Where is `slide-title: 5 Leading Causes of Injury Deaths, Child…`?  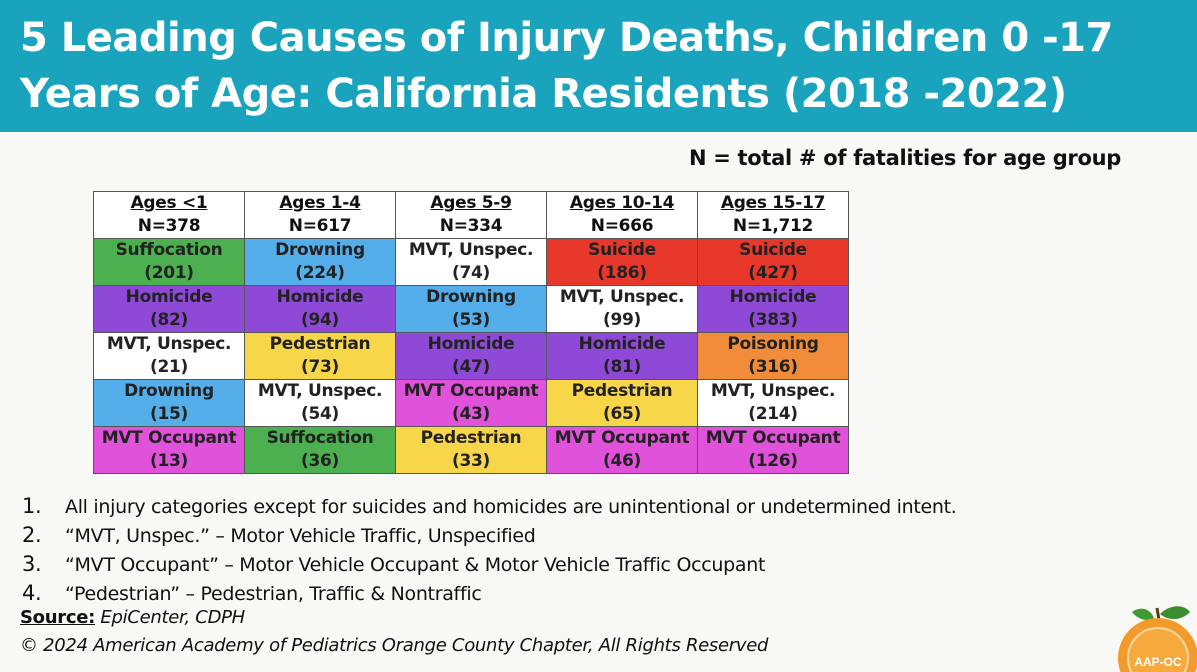 slide-title: 5 Leading Causes of Injury Deaths, Child… is located at coordinates (566, 66).